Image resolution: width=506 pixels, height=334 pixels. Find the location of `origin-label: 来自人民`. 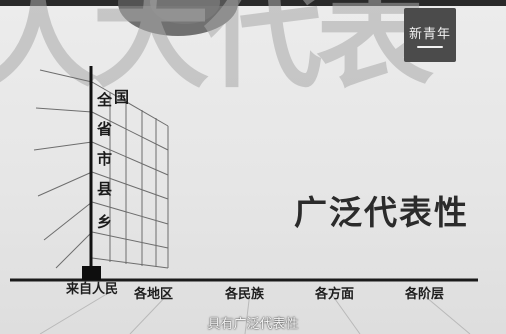

origin-label: 来自人民 is located at coordinates (92, 289).